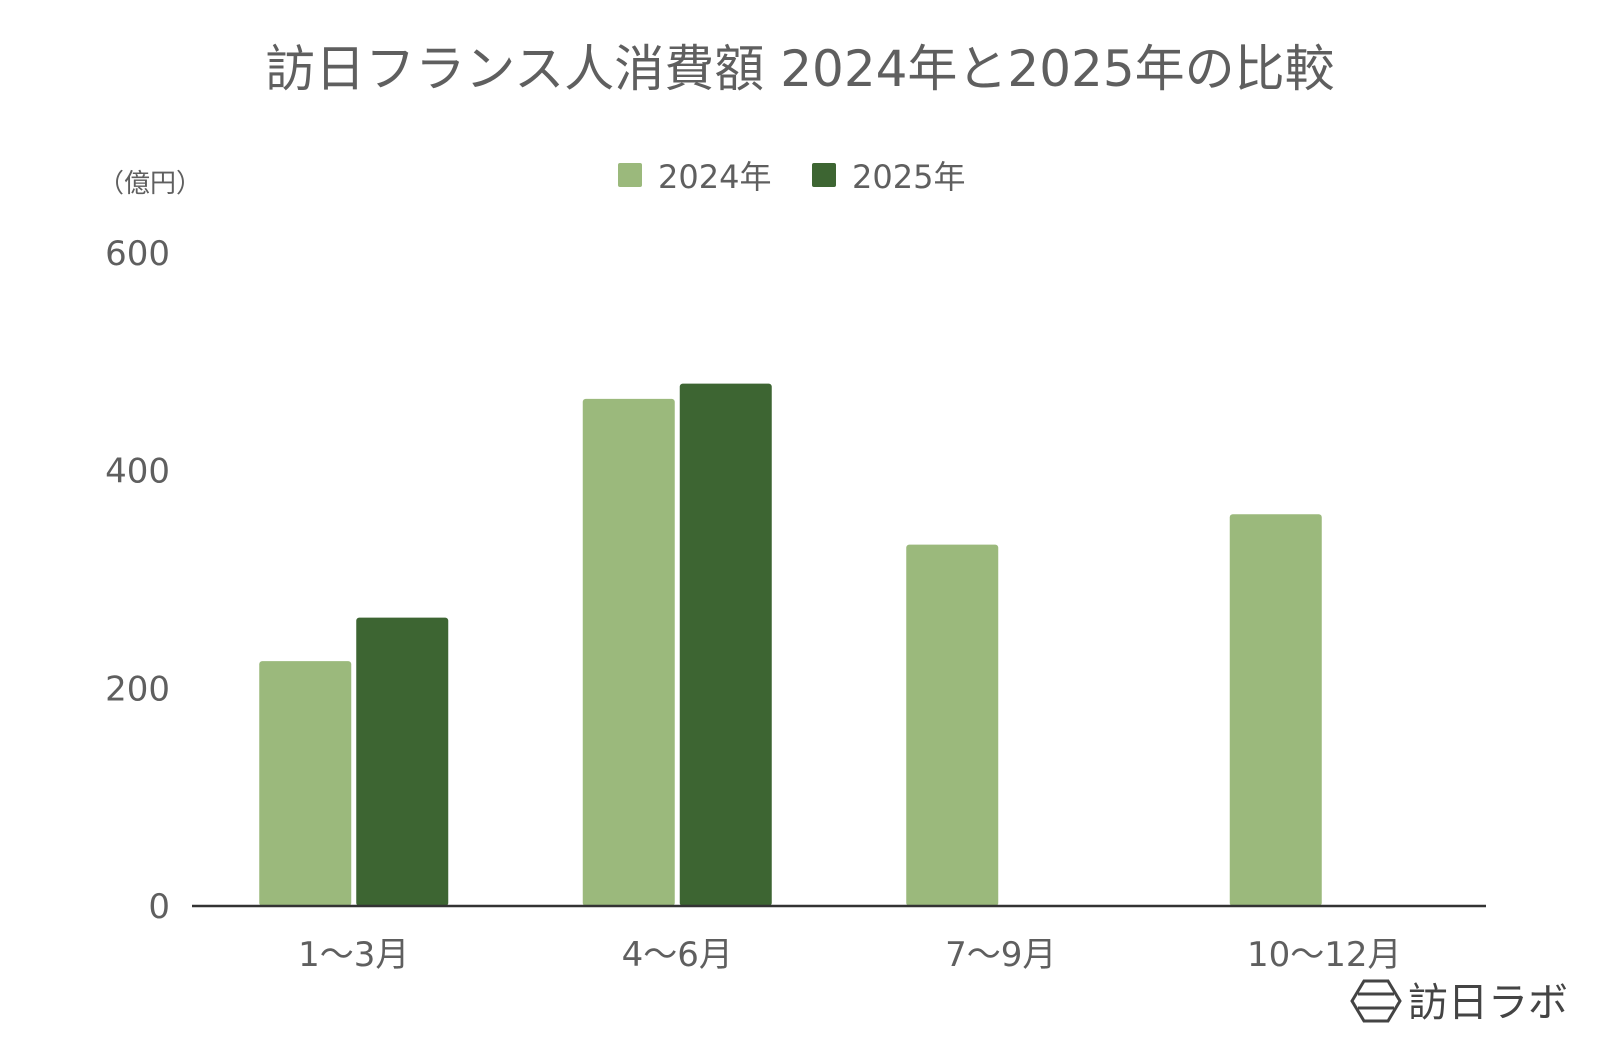  Describe the element at coordinates (1488, 1003) in the screenshot. I see `brand-name: 訪日ラボ` at that location.